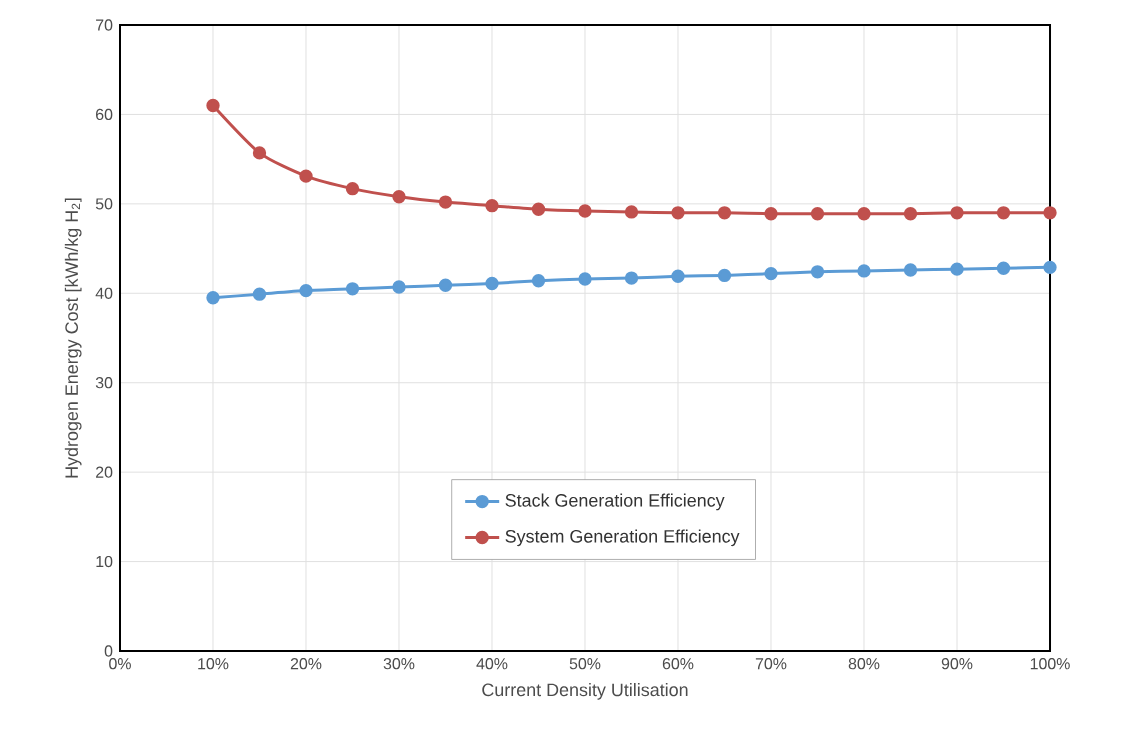 This screenshot has width=1134, height=740. I want to click on x-tick-label: 40%, so click(492, 664).